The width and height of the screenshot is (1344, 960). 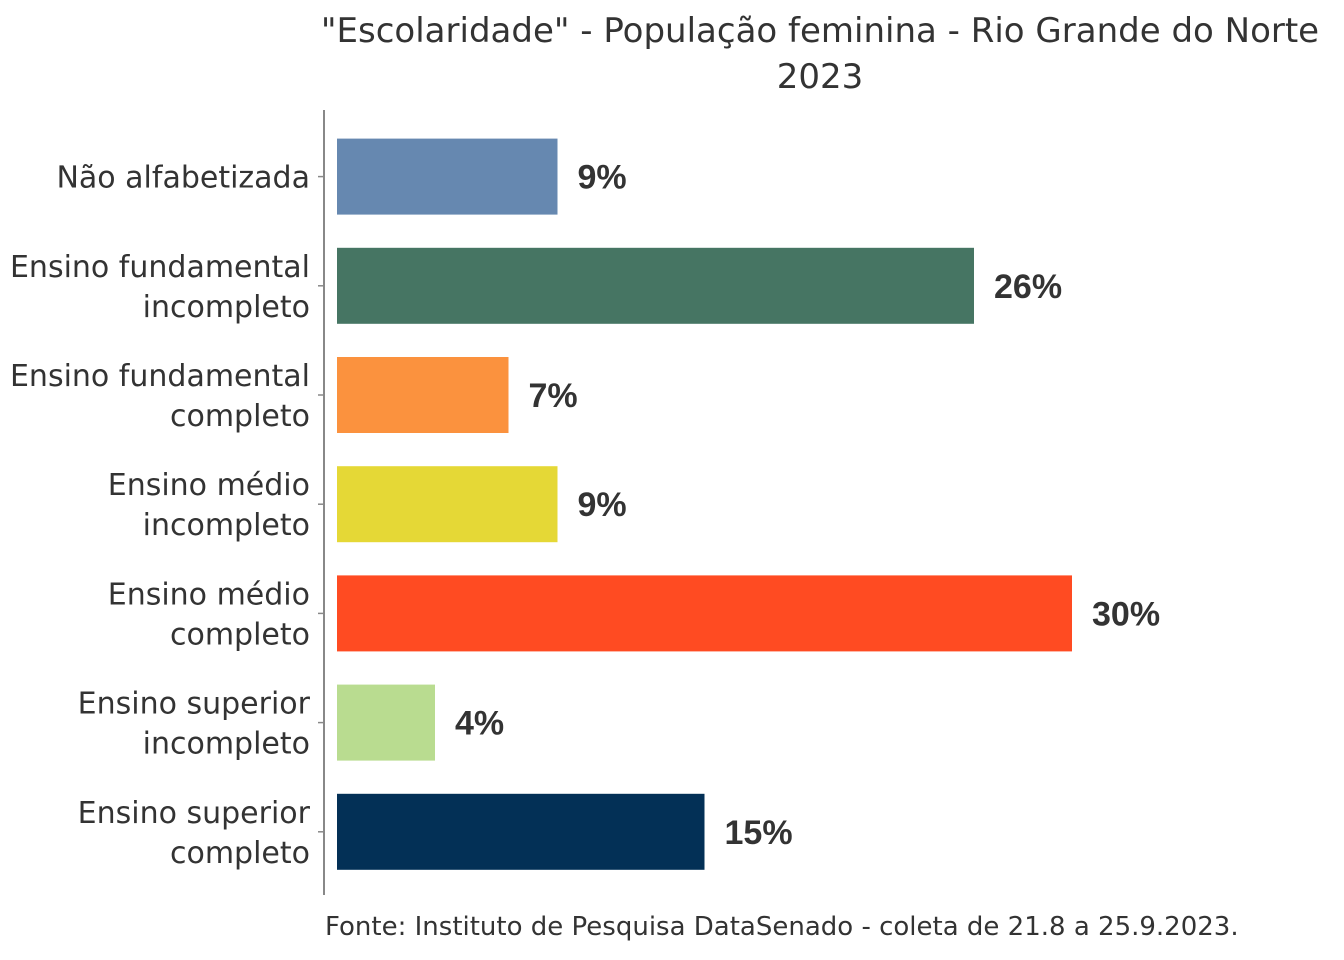 What do you see at coordinates (479, 724) in the screenshot?
I see `data-label: 4%` at bounding box center [479, 724].